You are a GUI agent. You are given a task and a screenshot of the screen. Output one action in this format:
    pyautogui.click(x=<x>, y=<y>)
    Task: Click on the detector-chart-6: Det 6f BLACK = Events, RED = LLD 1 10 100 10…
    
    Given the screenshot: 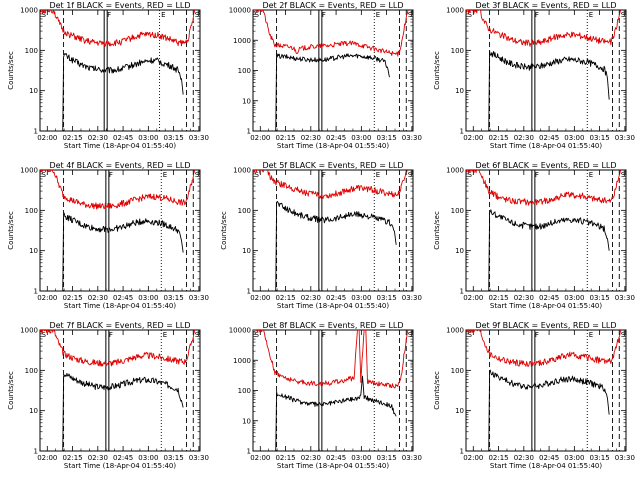 What is the action you would take?
    pyautogui.click(x=534, y=235)
    